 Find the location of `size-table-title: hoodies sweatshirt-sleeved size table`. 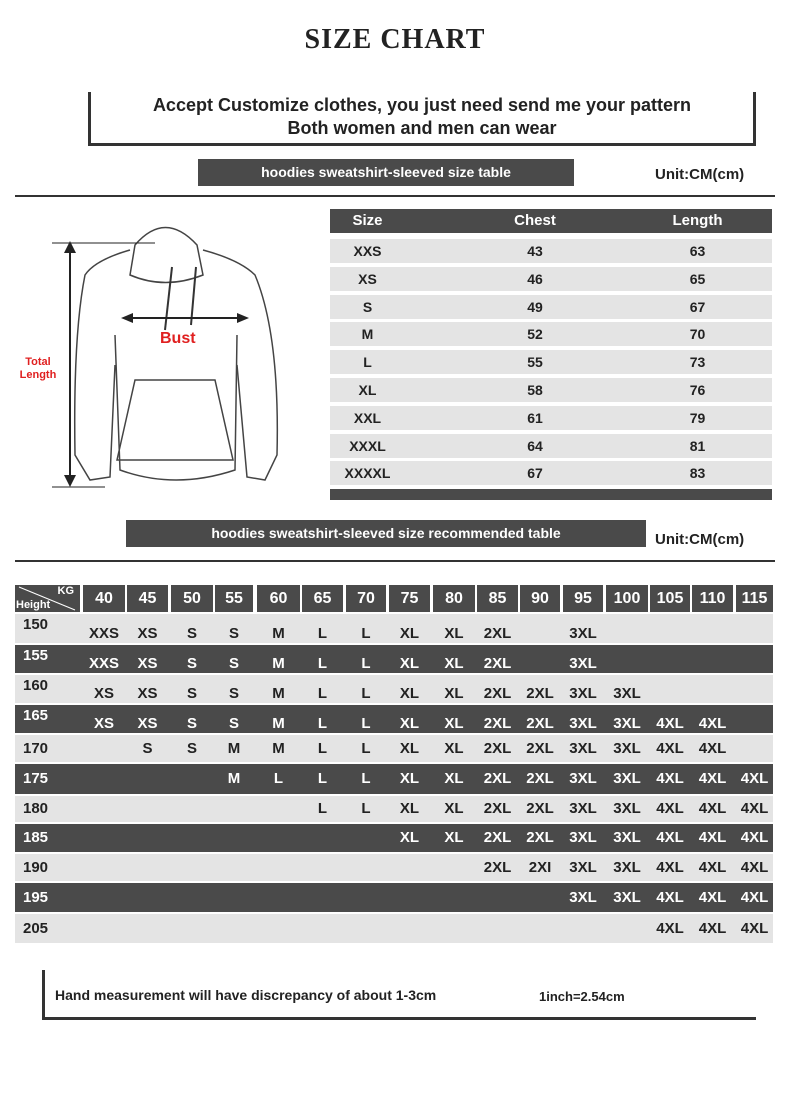

size-table-title: hoodies sweatshirt-sleeved size table is located at coordinates (386, 172).